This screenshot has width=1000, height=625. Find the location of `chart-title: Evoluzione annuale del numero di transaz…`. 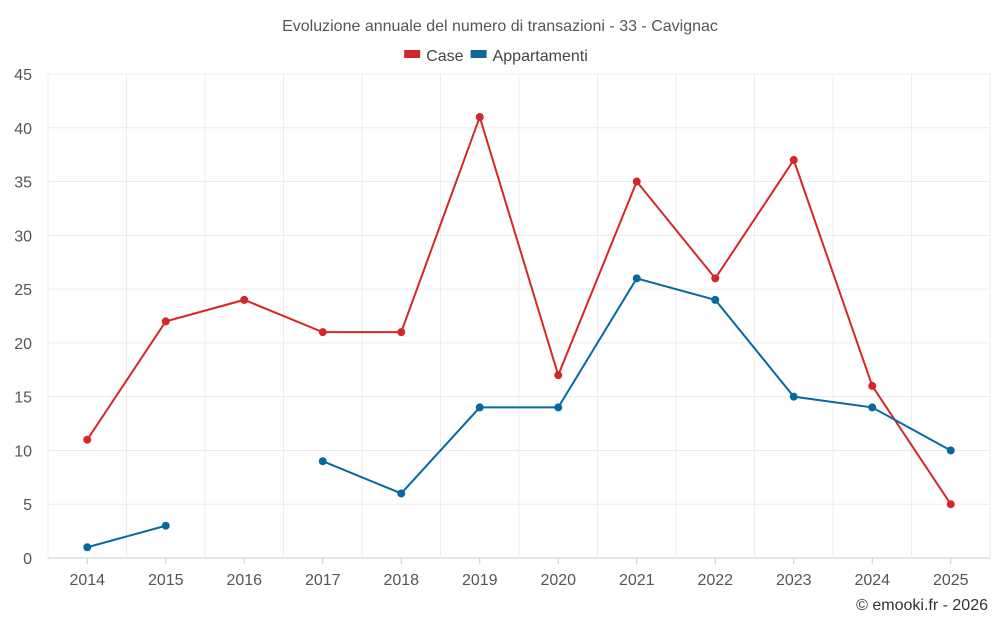

chart-title: Evoluzione annuale del numero di transaz… is located at coordinates (500, 26).